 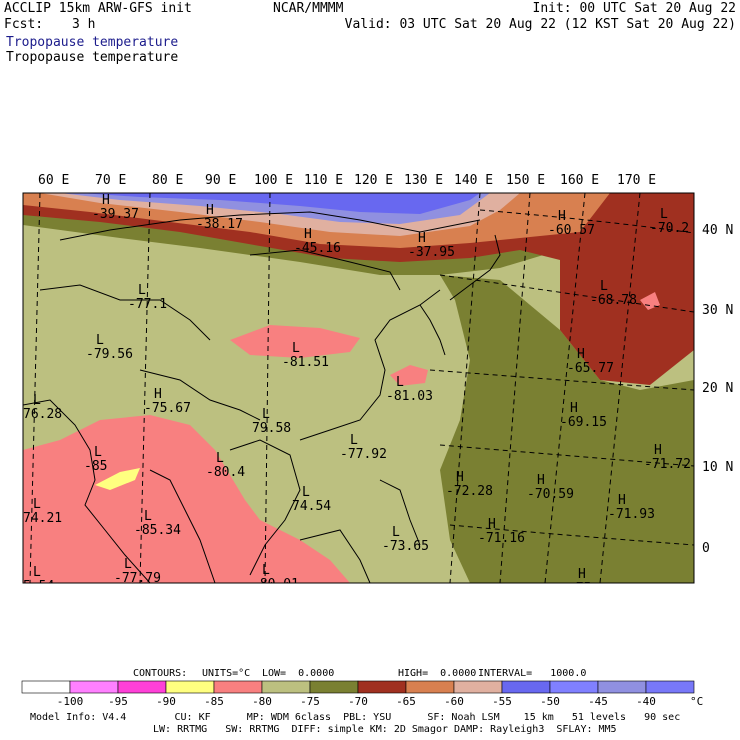 What do you see at coordinates (325, 270) in the screenshot?
I see `border-mongolia` at bounding box center [325, 270].